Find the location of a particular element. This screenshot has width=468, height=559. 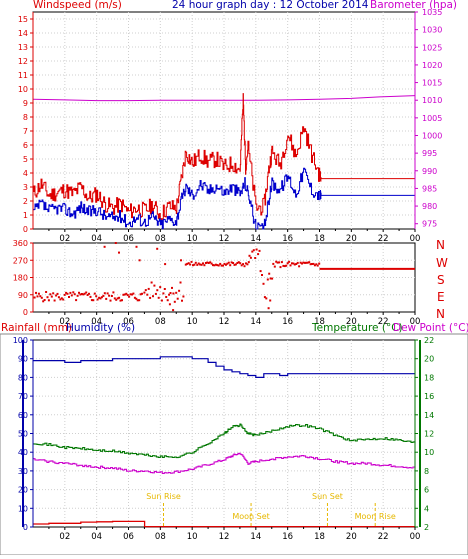

wind-y-tick-label: 10 is located at coordinates (23, 89).